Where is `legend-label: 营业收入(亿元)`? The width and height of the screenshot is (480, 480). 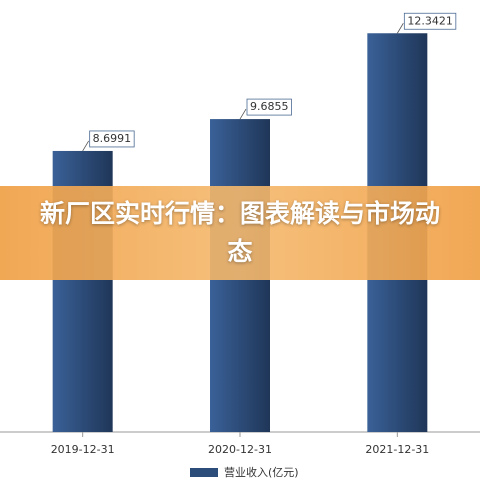
legend-label: 营业收入(亿元) is located at coordinates (261, 472).